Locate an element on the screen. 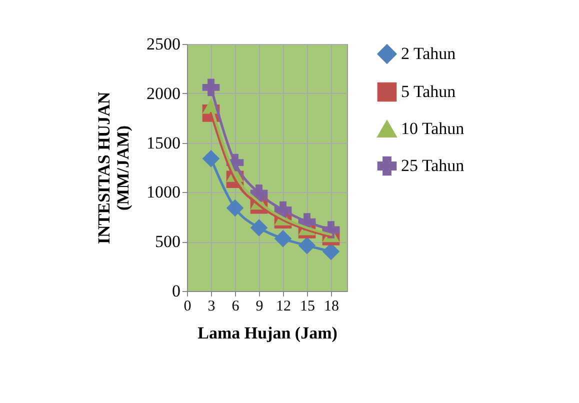 Image resolution: width=579 pixels, height=403 pixels. y-tick-label: 1000 is located at coordinates (163, 192).